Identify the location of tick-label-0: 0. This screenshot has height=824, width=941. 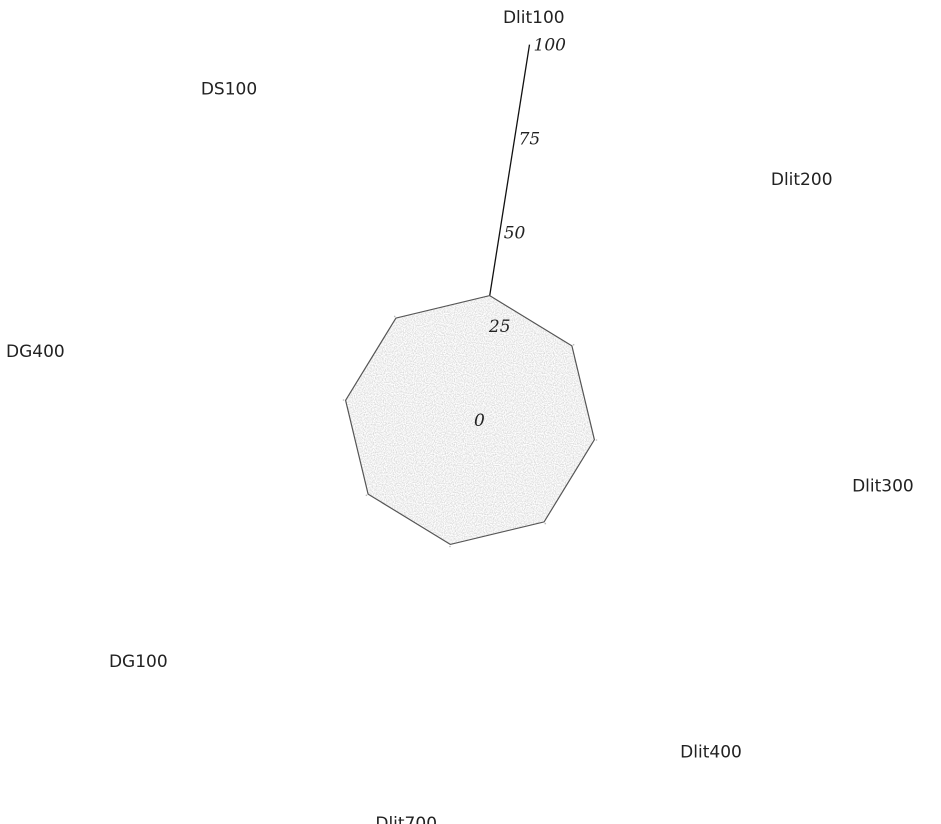
(479, 421).